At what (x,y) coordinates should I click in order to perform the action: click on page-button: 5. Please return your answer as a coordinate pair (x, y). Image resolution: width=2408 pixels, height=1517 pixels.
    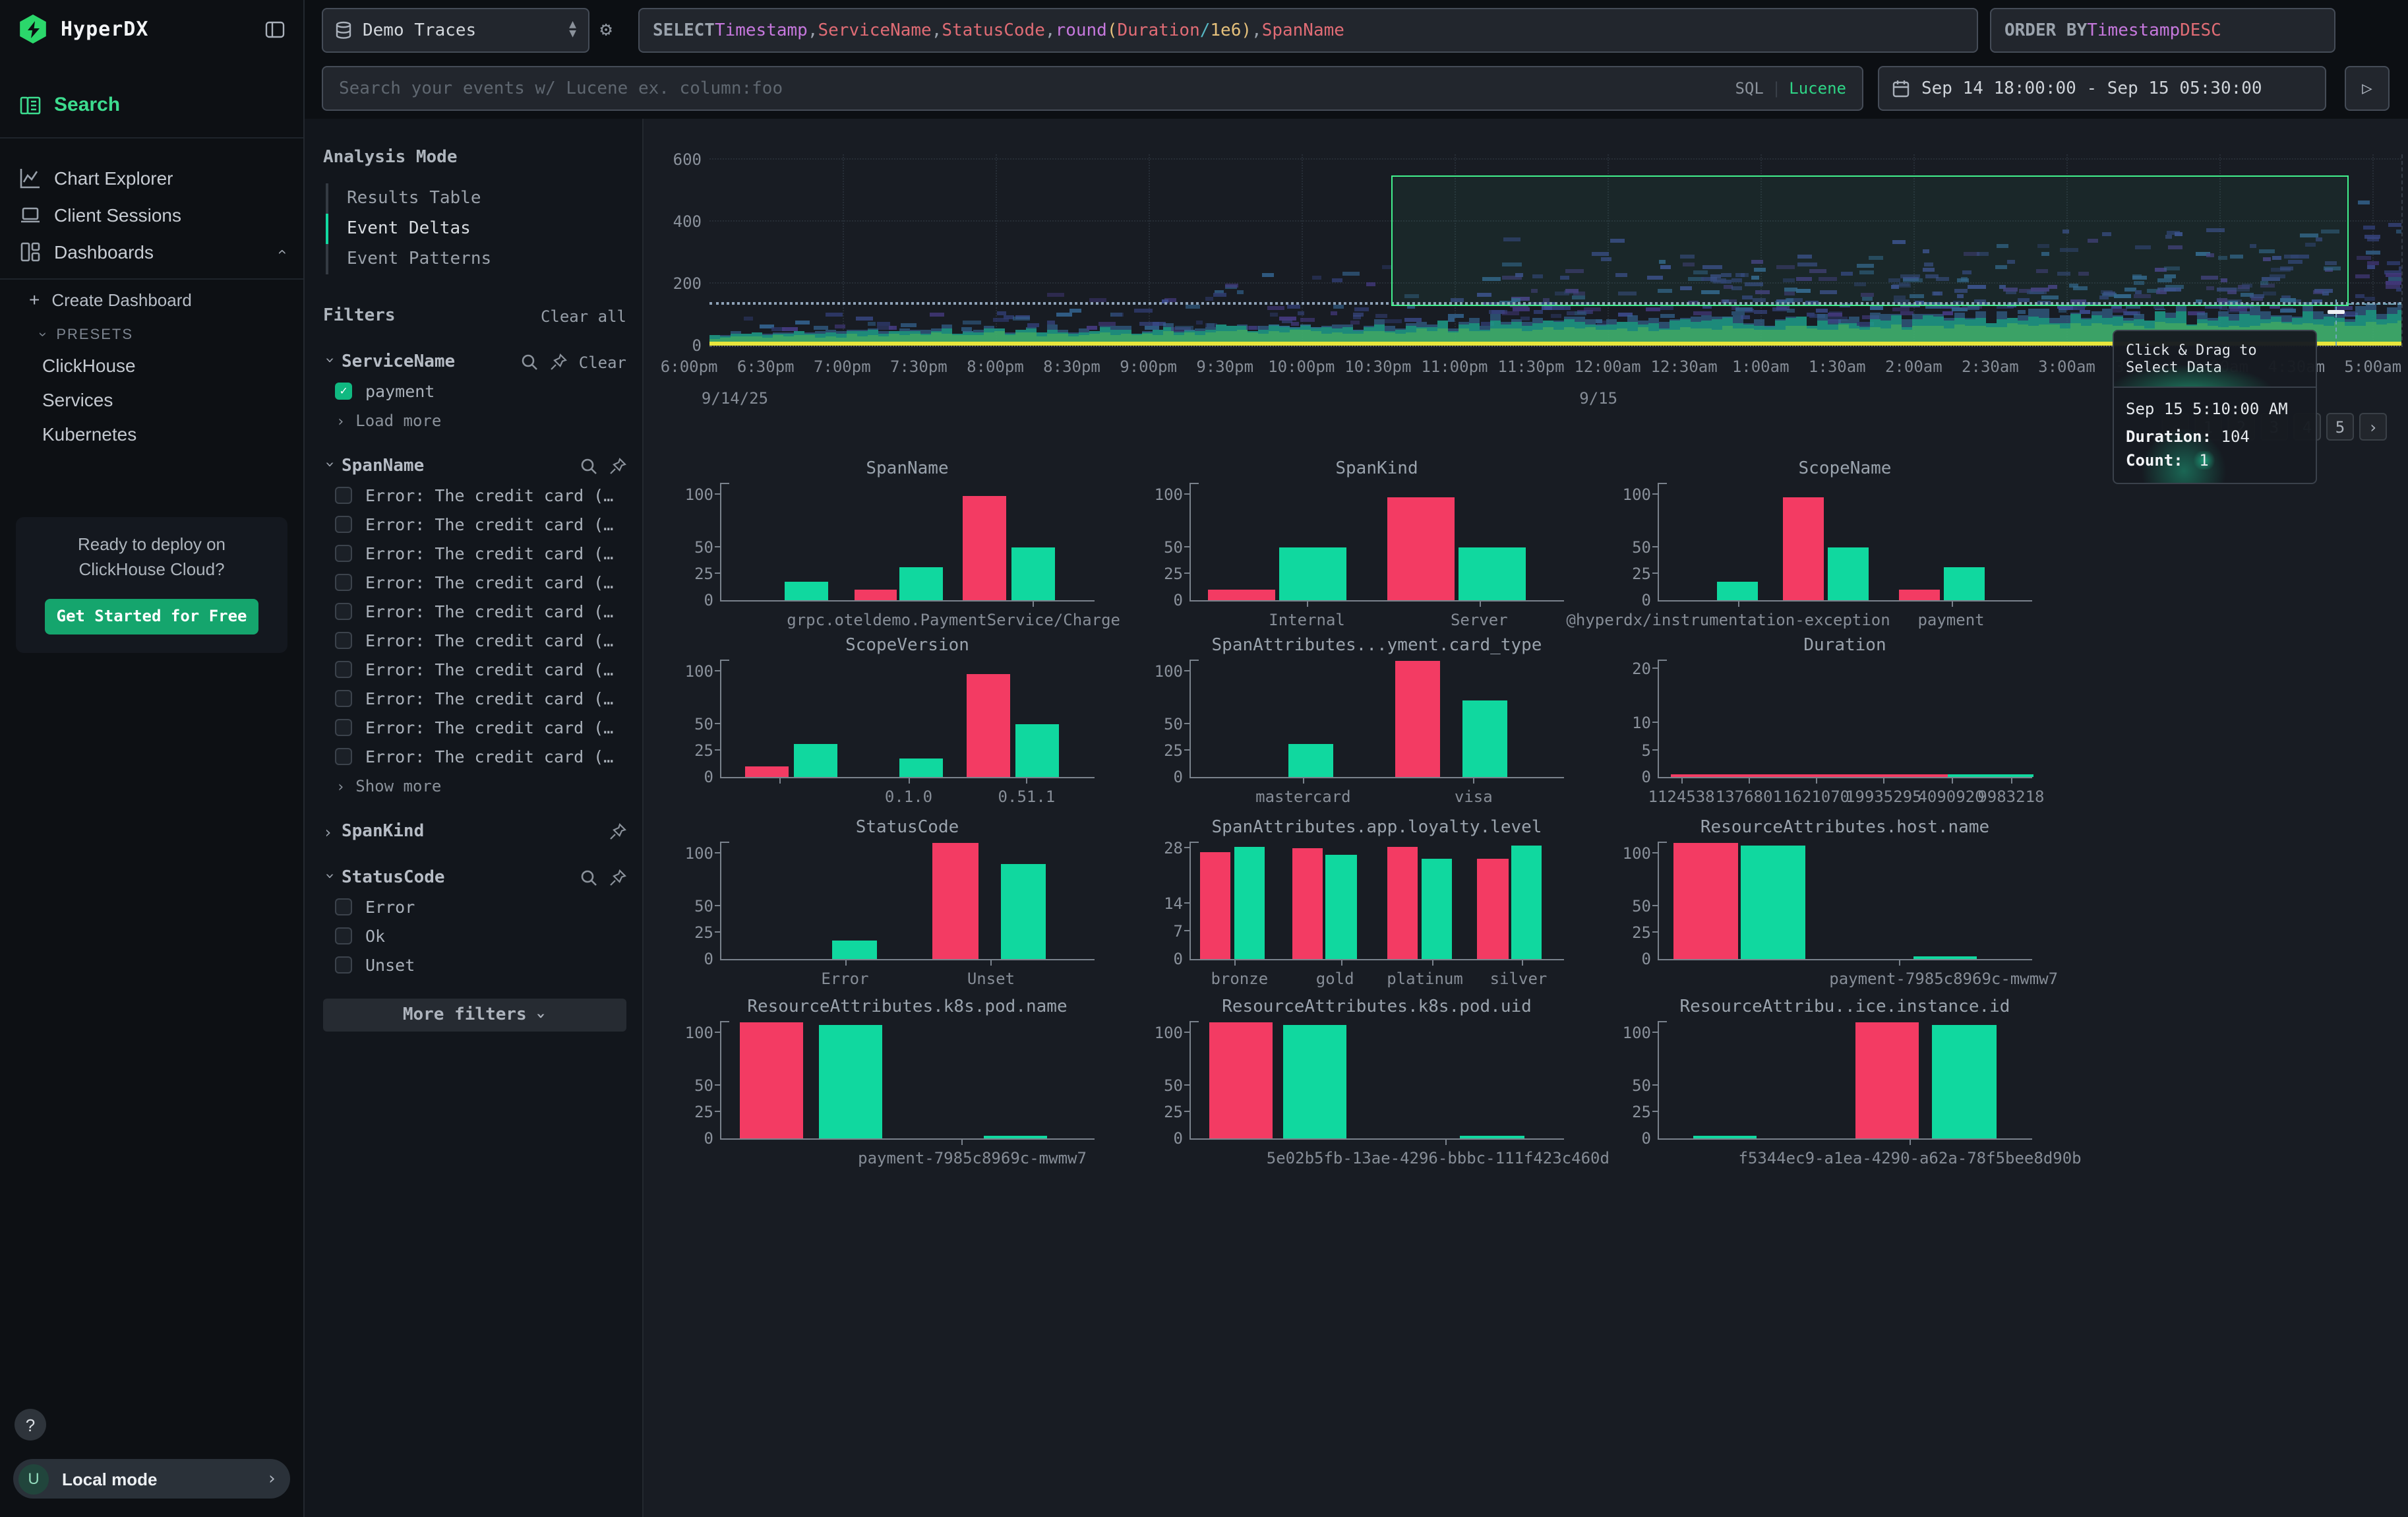
    Looking at the image, I should click on (2340, 427).